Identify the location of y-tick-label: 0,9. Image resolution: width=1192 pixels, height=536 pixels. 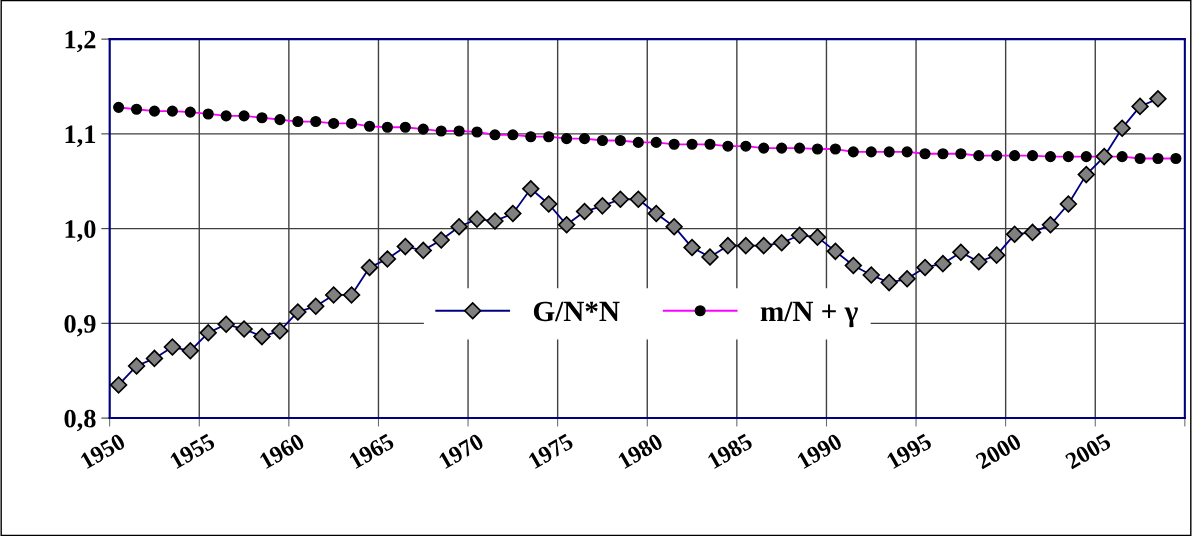
(80, 325).